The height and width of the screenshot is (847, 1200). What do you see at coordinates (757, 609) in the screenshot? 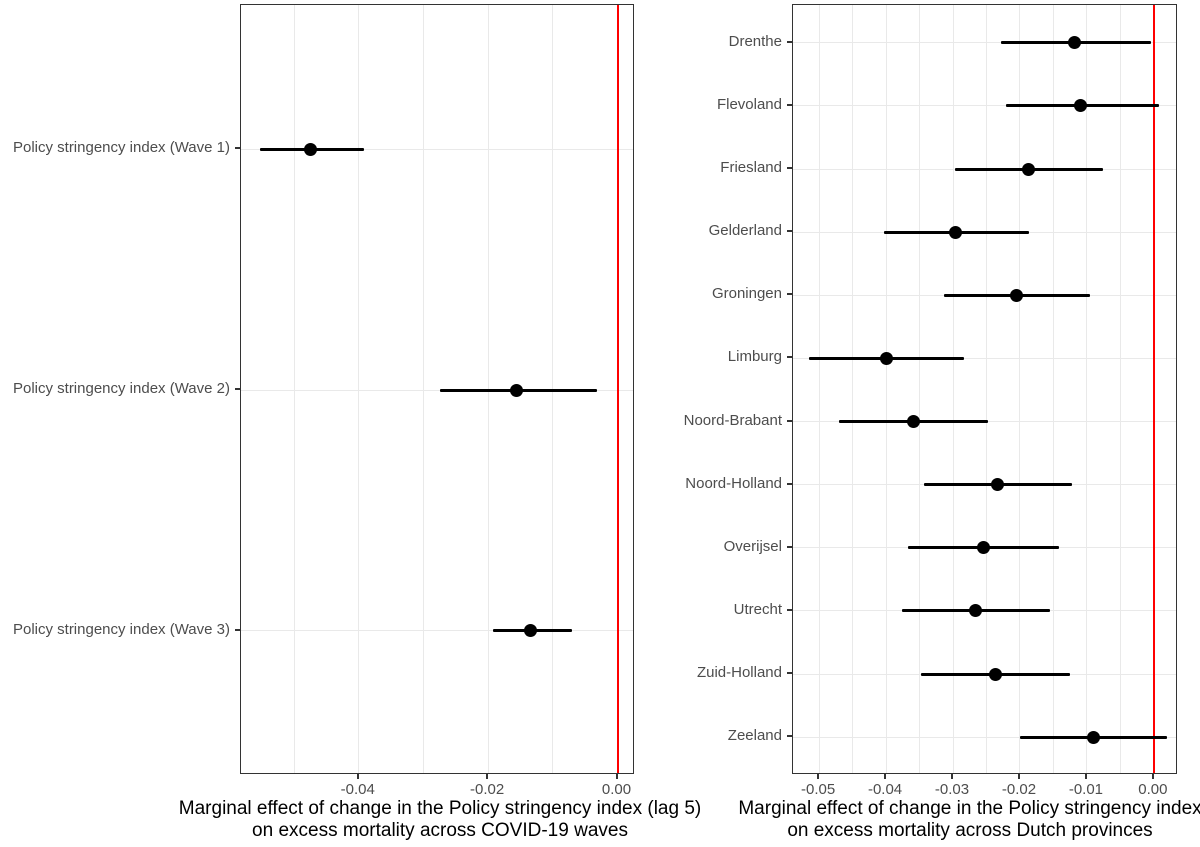
I see `y-axis-category-label: Utrecht` at bounding box center [757, 609].